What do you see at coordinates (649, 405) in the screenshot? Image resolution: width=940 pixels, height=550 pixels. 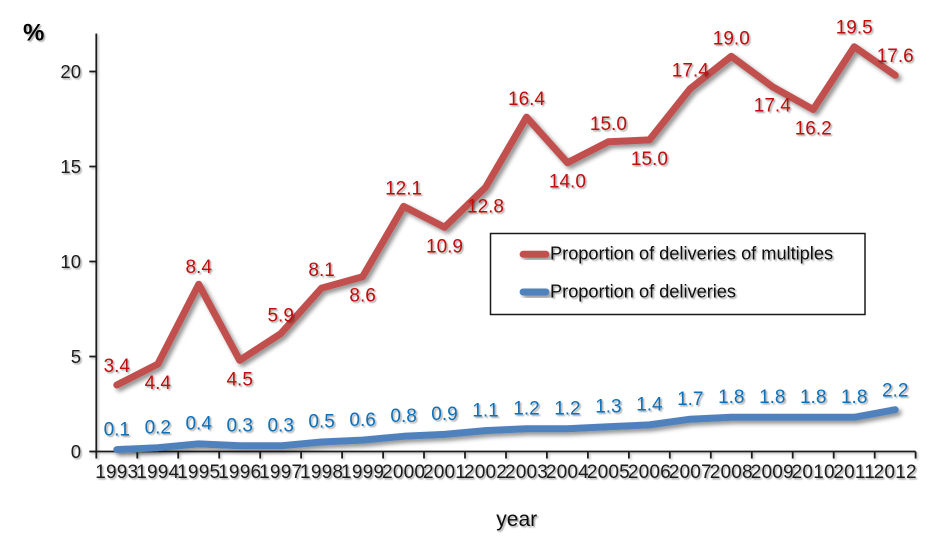 I see `svg-text: 1.4` at bounding box center [649, 405].